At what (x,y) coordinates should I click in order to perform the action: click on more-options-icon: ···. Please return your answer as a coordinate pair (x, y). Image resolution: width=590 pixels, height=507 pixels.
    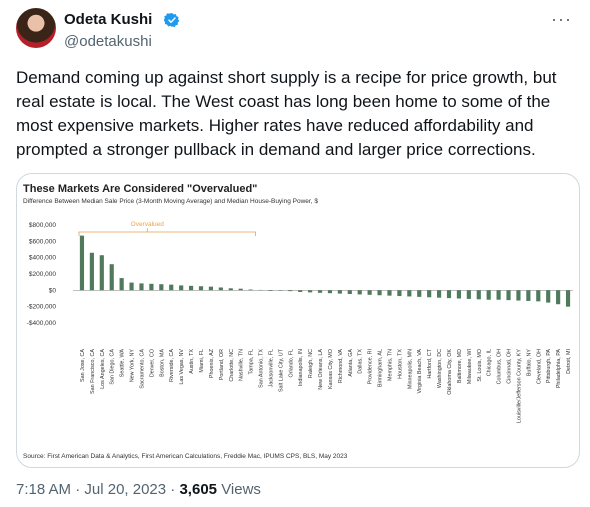
    Looking at the image, I should click on (561, 19).